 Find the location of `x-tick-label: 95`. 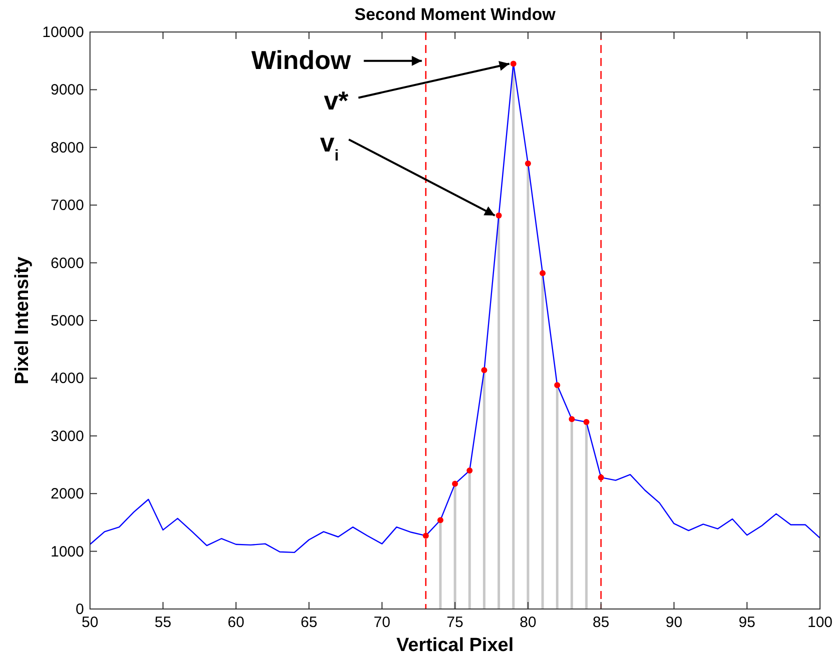

x-tick-label: 95 is located at coordinates (747, 622).